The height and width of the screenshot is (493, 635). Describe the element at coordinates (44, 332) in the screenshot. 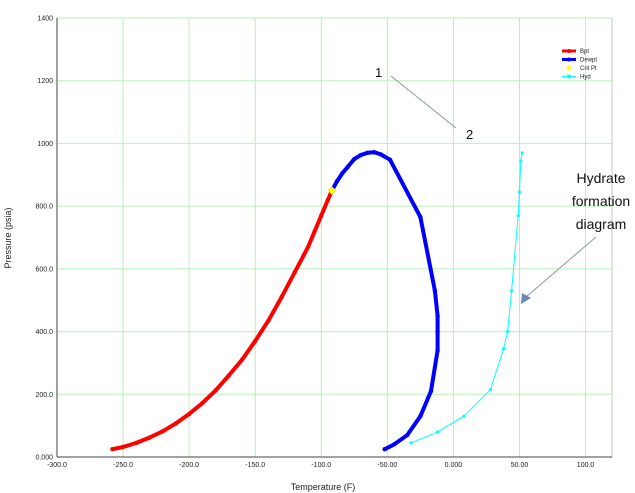

I see `y-tick-label: 400.0` at that location.